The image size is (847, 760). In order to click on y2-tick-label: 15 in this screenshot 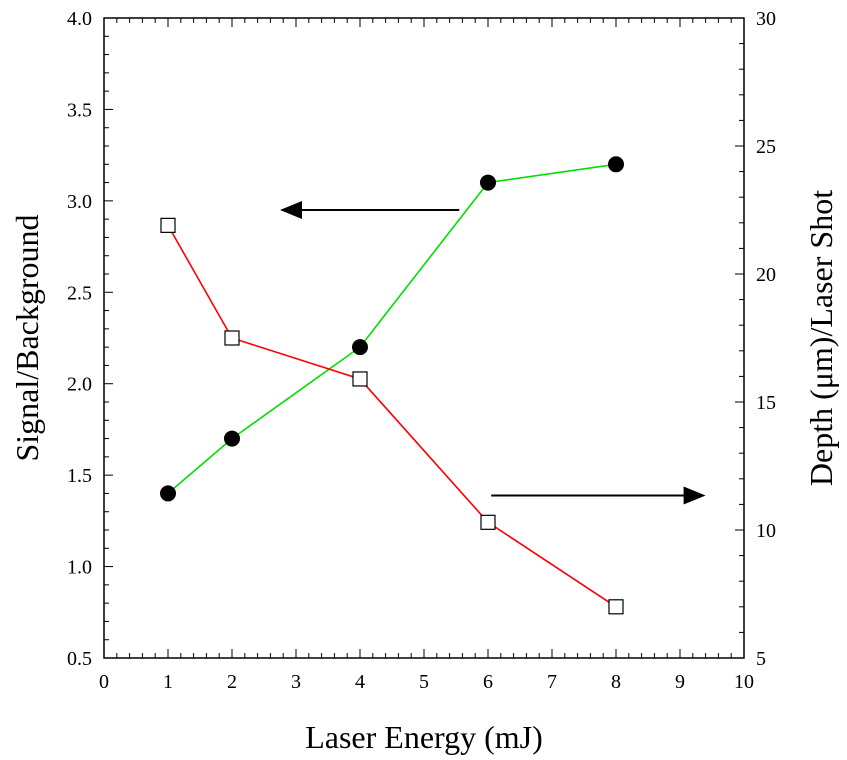, I will do `click(766, 403)`.